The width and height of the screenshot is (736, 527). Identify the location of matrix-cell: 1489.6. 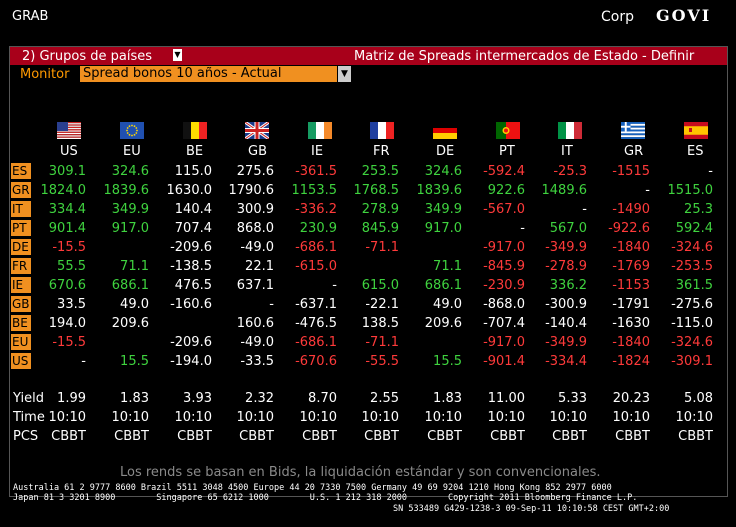
(564, 190).